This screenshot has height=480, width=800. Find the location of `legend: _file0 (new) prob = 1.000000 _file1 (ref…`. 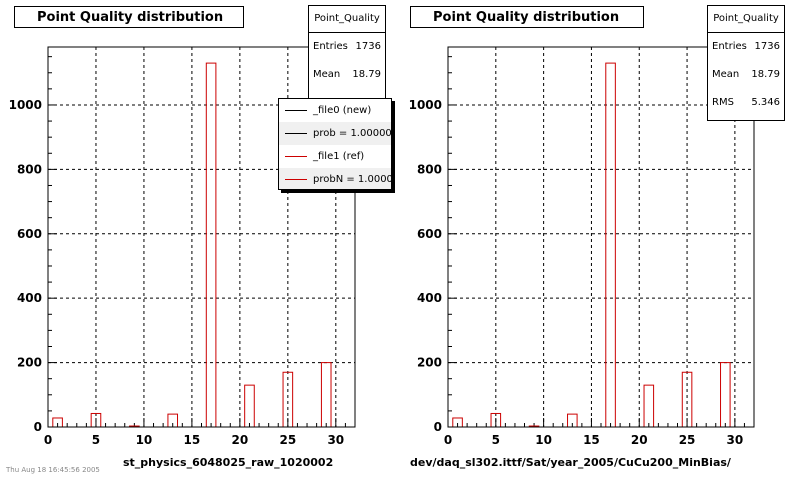

legend: _file0 (new) prob = 1.000000 _file1 (ref… is located at coordinates (335, 144).